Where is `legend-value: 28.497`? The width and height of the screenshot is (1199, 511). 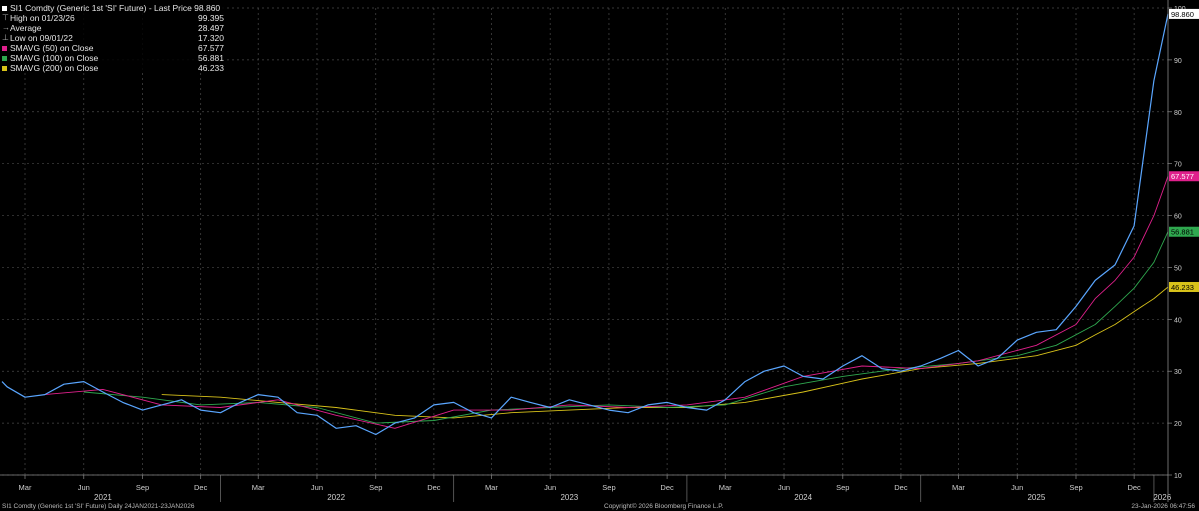 legend-value: 28.497 is located at coordinates (211, 28).